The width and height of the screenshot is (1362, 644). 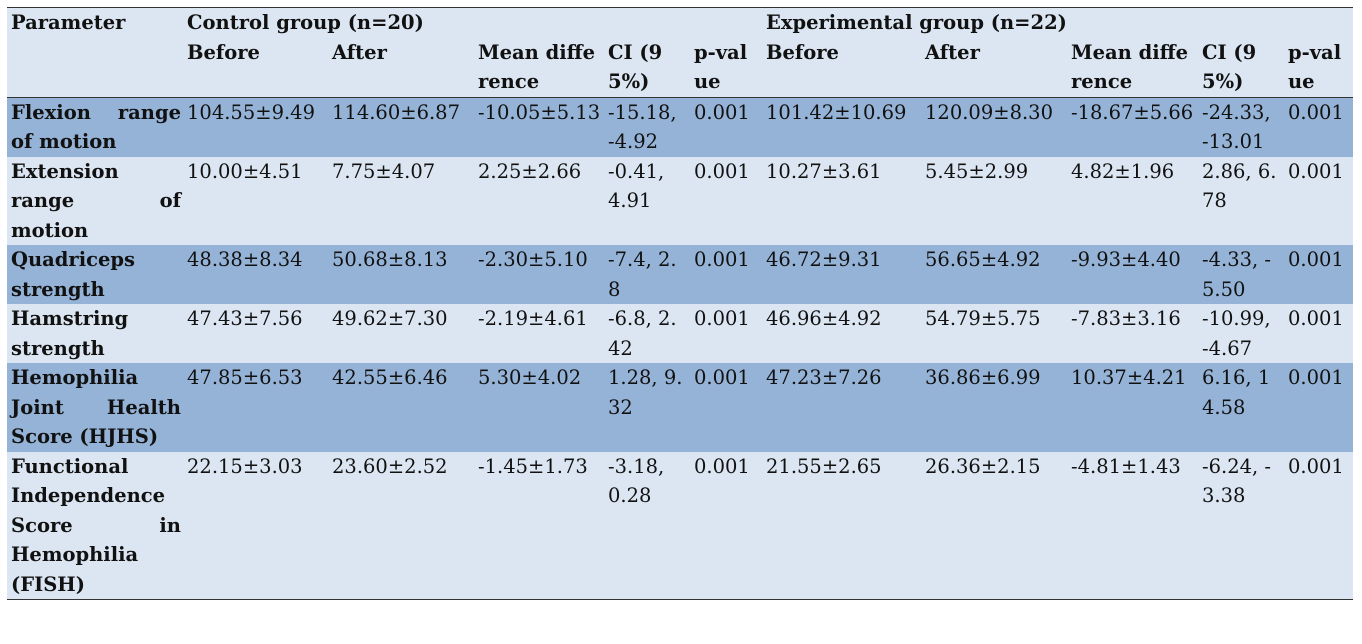 I want to click on experimental-group-header: Experimental group (n=22), so click(x=1058, y=22).